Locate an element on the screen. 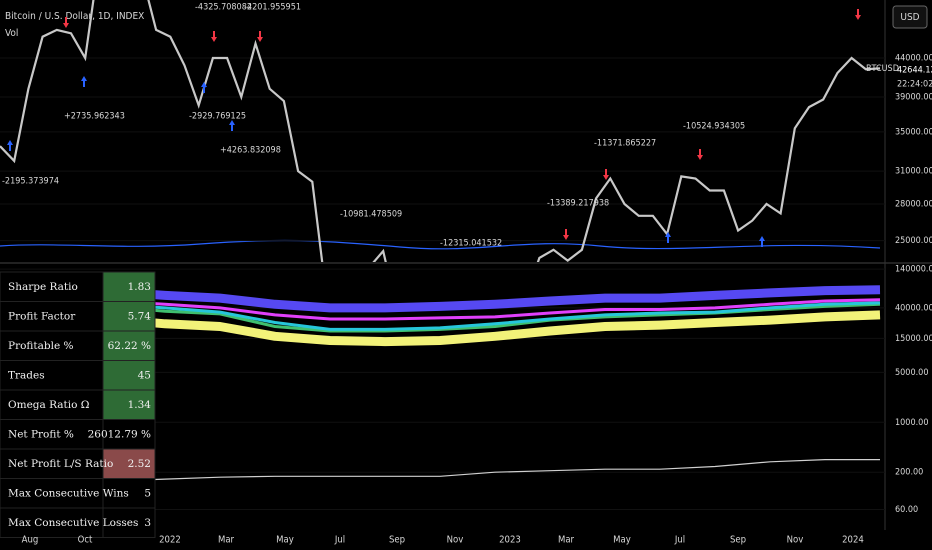  y-tick-label: 39000.00 is located at coordinates (913, 97).